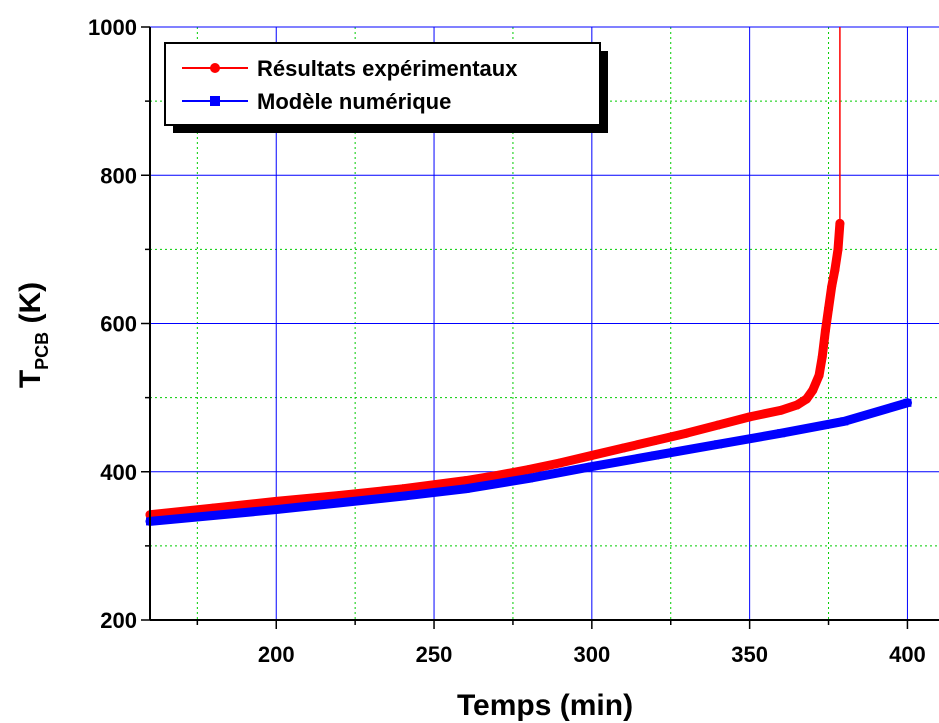 The height and width of the screenshot is (723, 939). Describe the element at coordinates (215, 101) in the screenshot. I see `legend-marker-model` at that location.